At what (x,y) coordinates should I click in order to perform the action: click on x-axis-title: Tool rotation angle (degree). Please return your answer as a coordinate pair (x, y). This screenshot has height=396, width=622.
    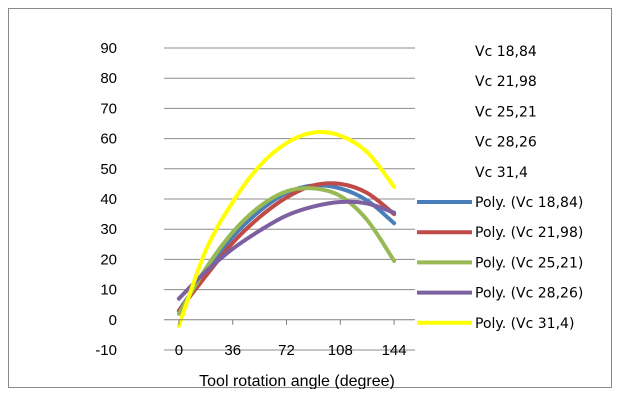
    Looking at the image, I should click on (297, 381).